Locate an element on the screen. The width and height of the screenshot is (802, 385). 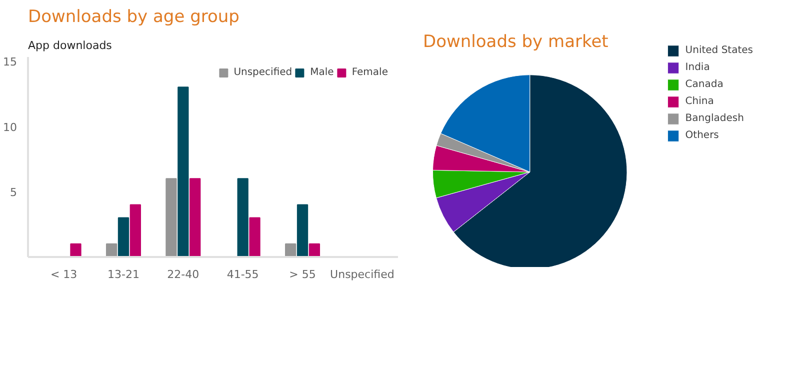
legend-label: Female is located at coordinates (370, 72).